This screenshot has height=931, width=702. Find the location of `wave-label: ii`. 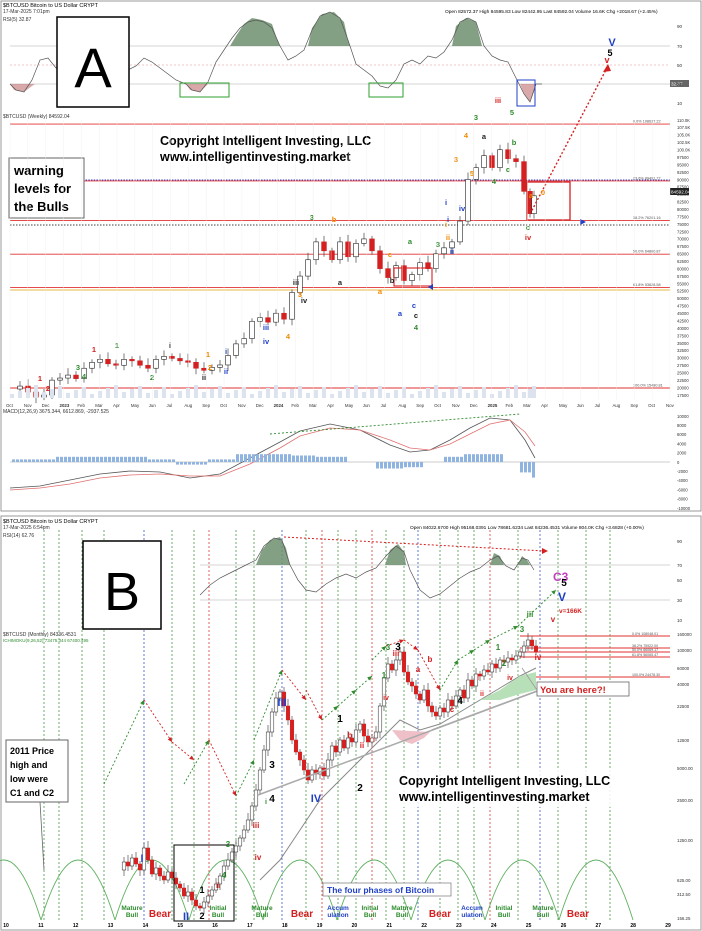

wave-label: ii is located at coordinates (448, 237).